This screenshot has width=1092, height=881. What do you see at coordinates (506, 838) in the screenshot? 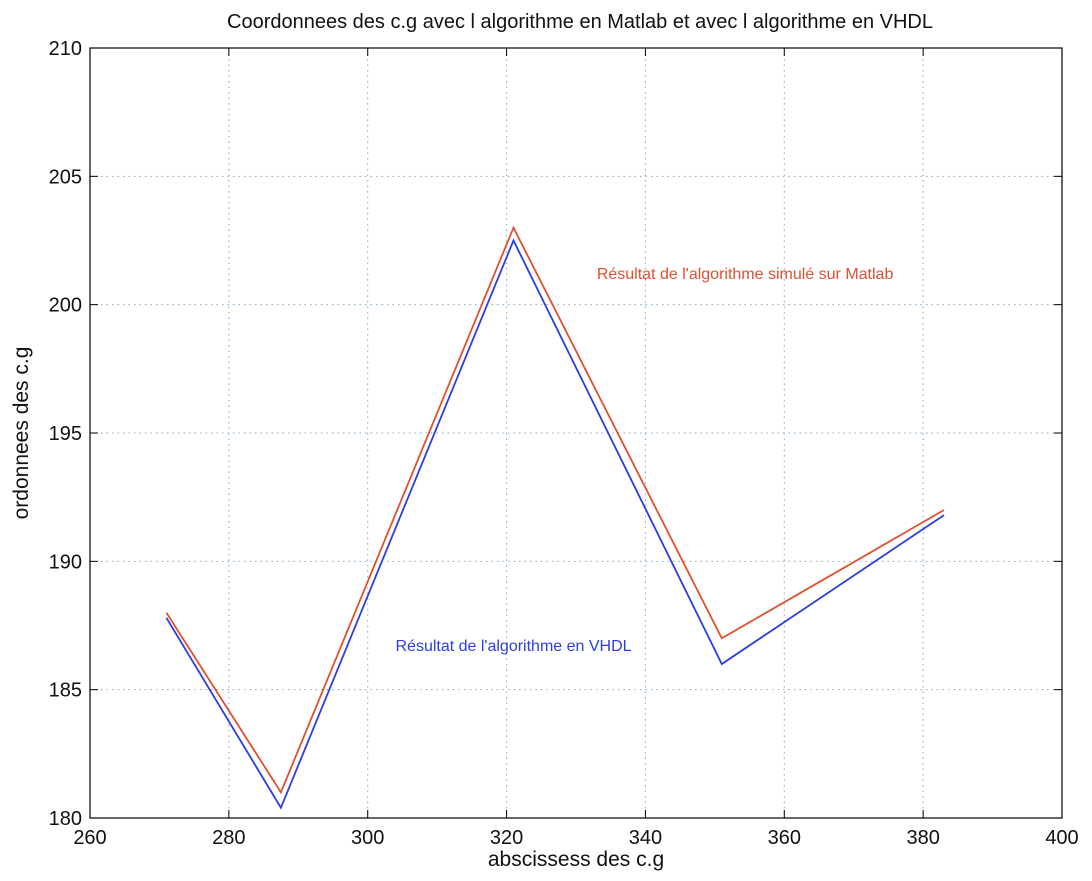
I see `x-tick-label: 320` at bounding box center [506, 838].